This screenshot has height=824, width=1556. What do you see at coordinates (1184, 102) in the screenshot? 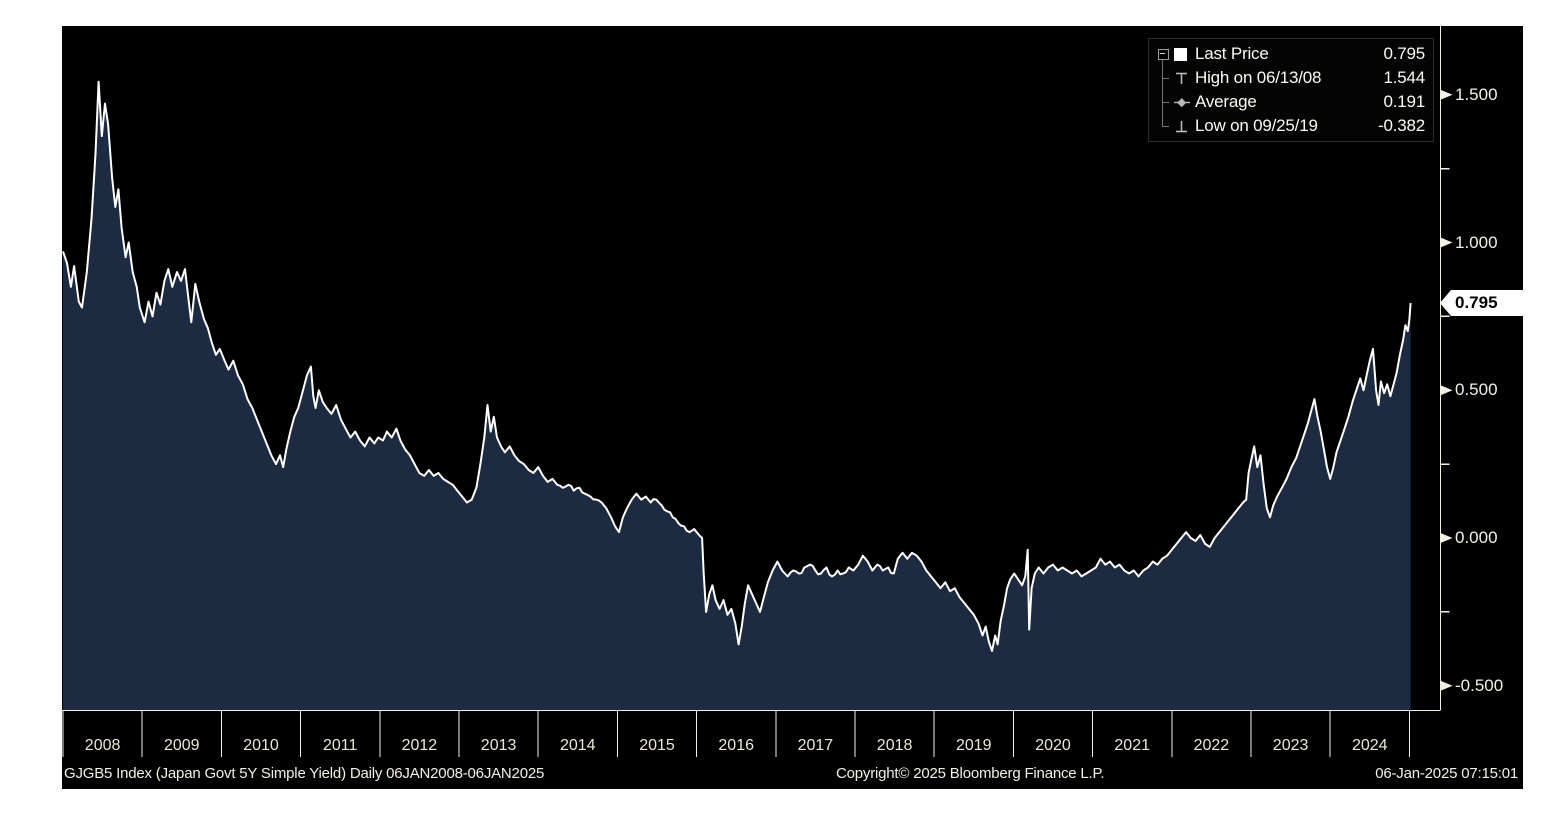
I see `average-marker-icon` at bounding box center [1184, 102].